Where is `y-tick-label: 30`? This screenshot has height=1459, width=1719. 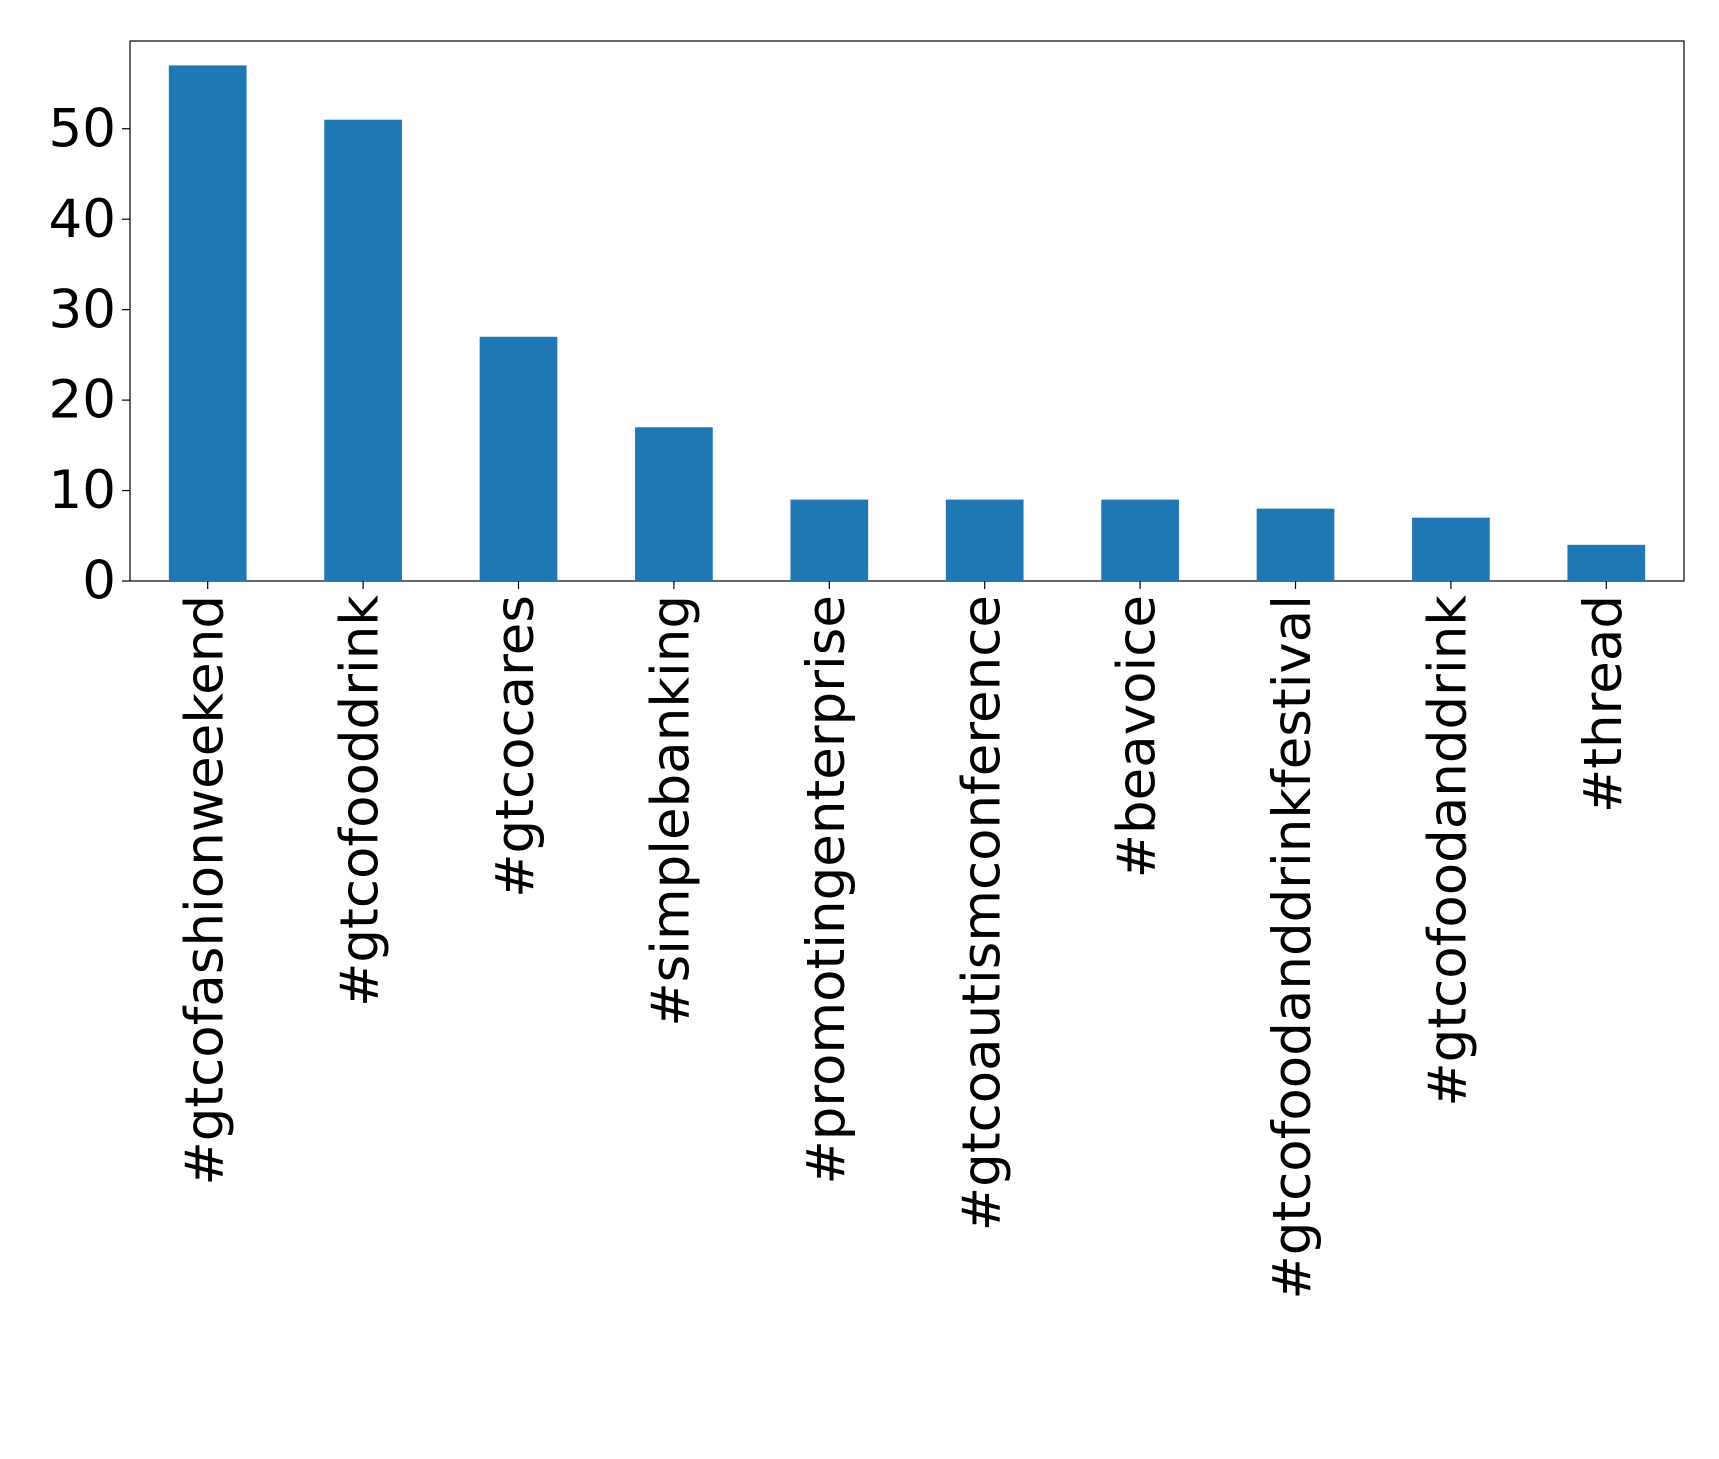 y-tick-label: 30 is located at coordinates (82, 309).